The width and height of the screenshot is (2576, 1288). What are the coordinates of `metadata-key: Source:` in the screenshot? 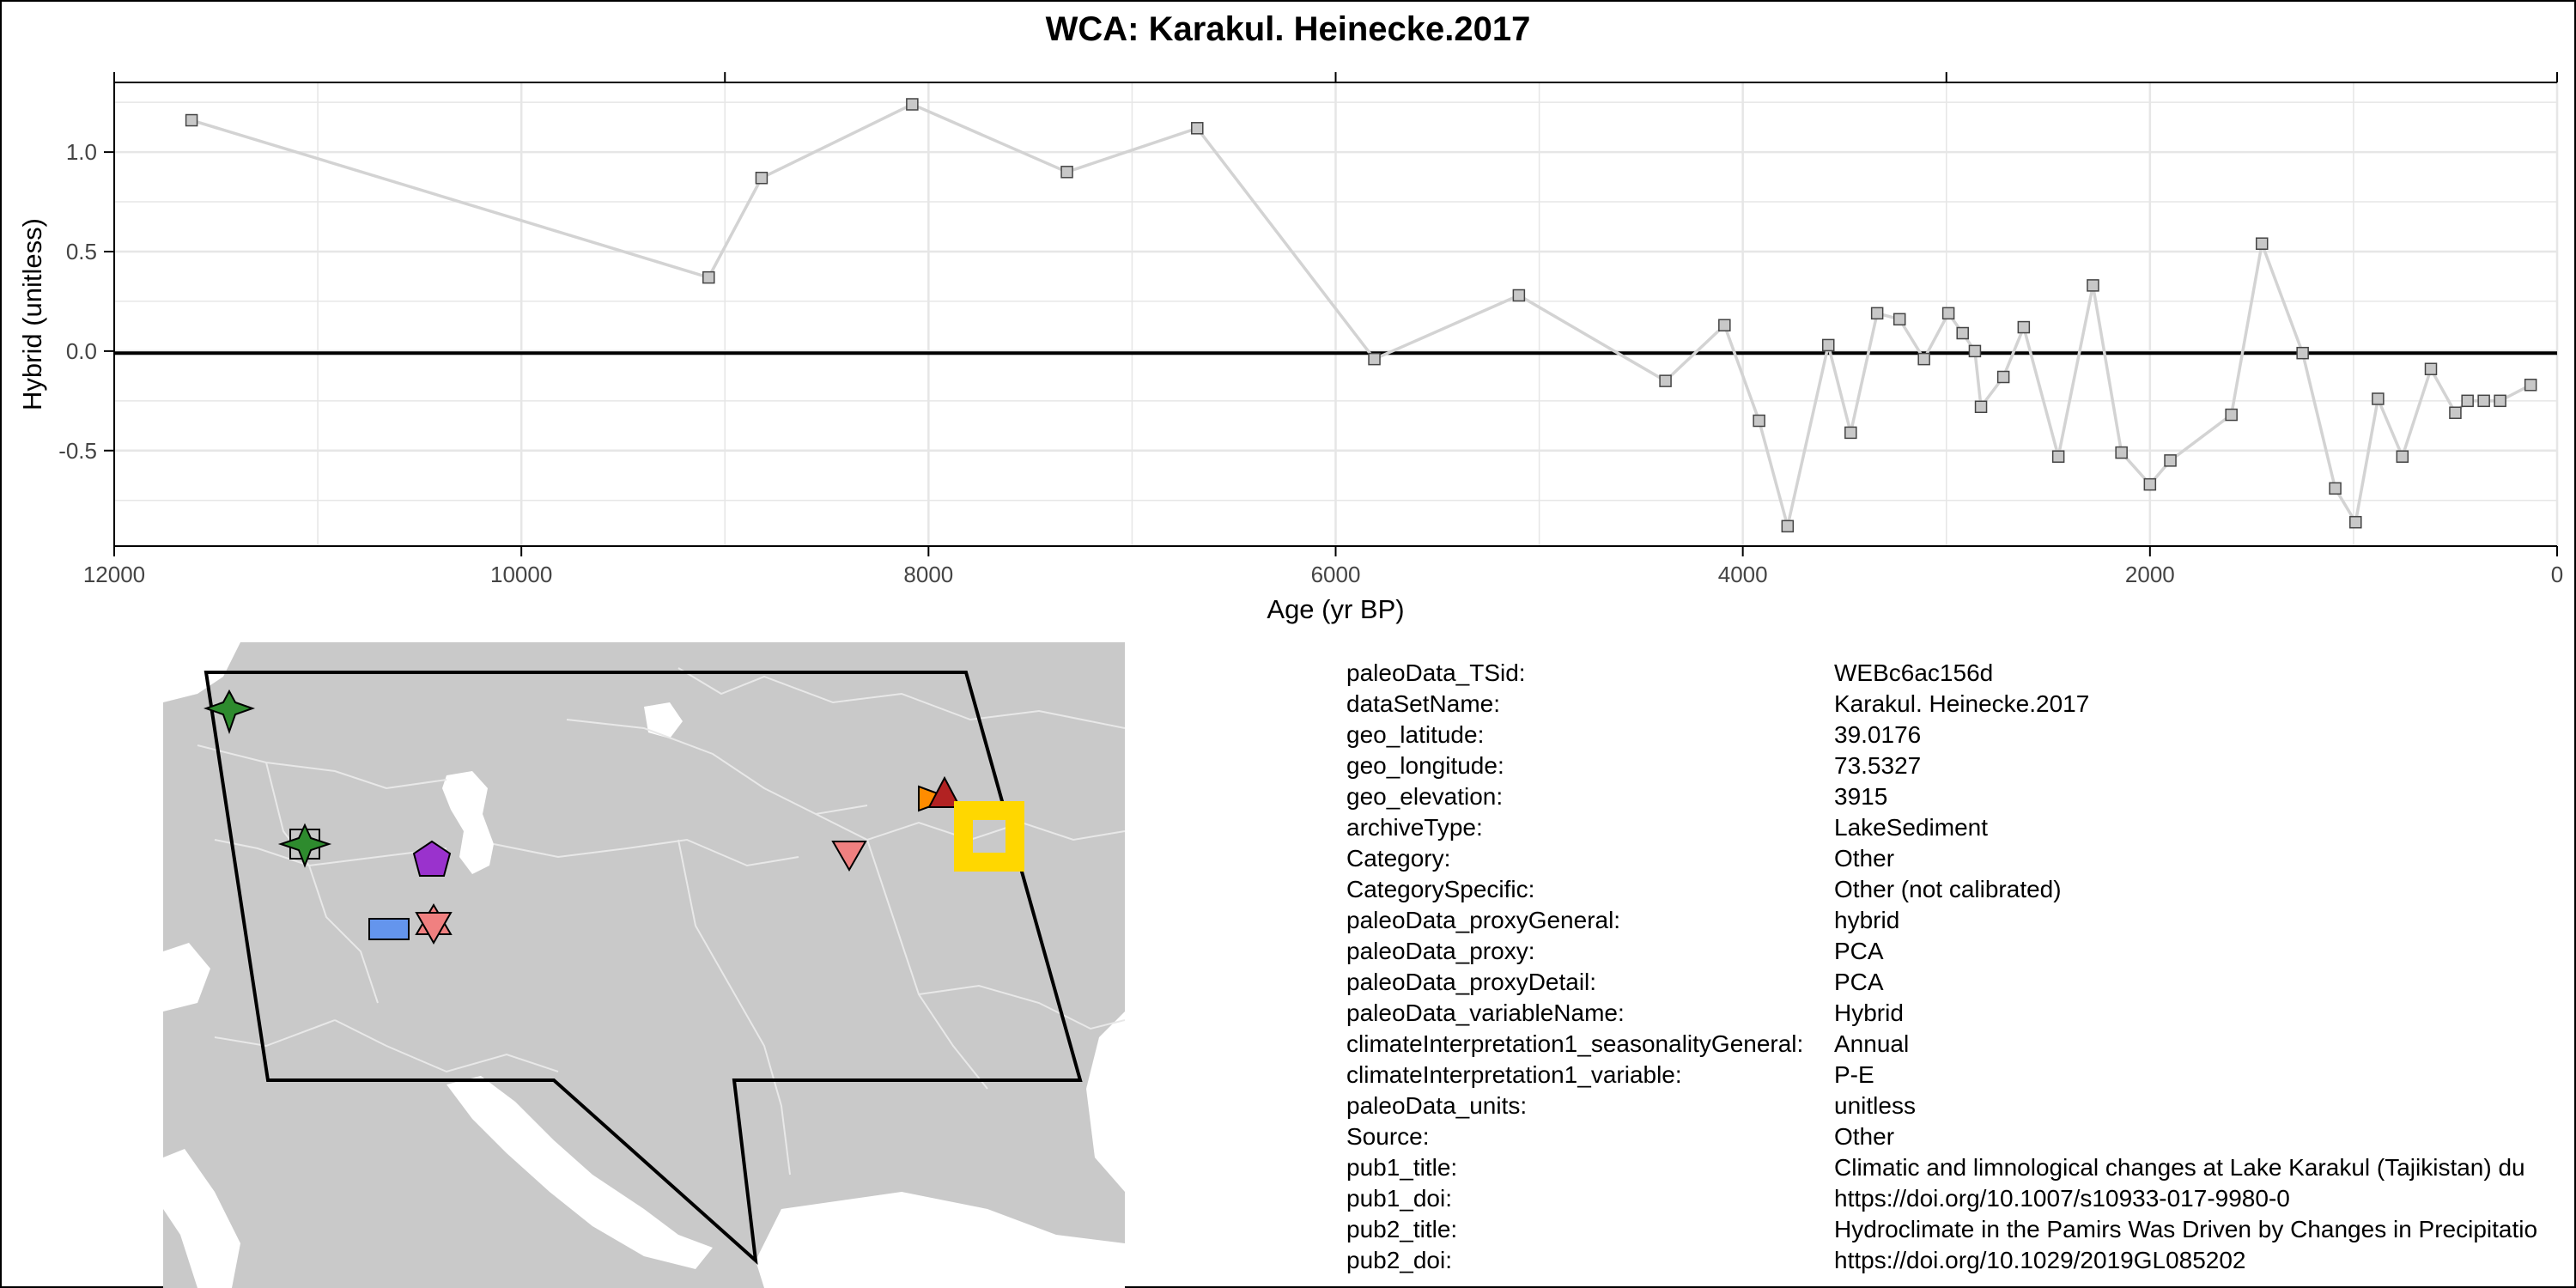 It's located at (1388, 1136).